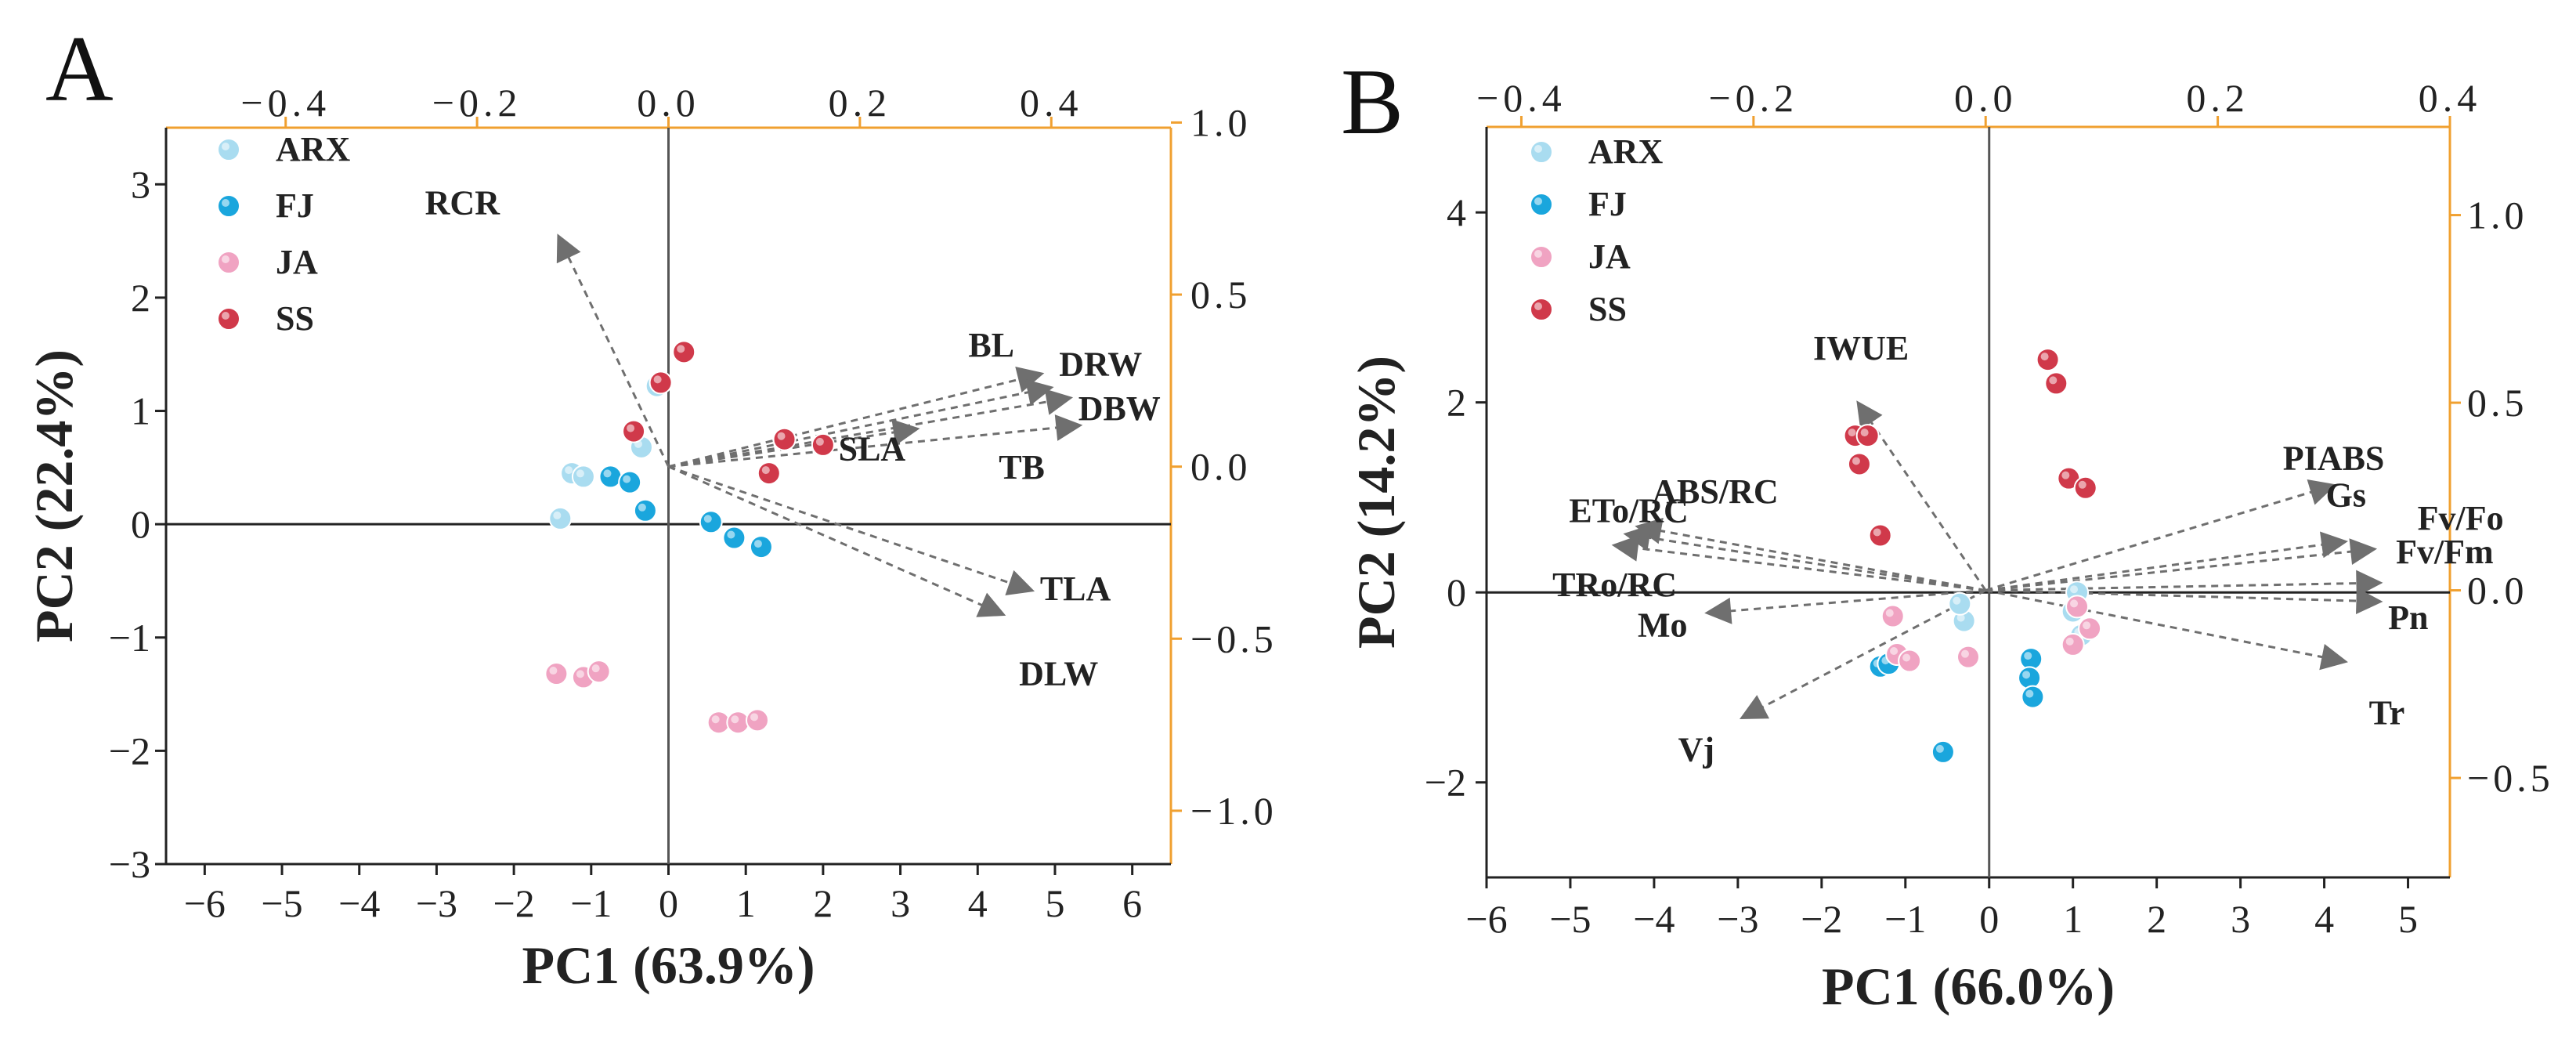 The width and height of the screenshot is (2576, 1038). I want to click on right-tick-label: 1.0, so click(2497, 215).